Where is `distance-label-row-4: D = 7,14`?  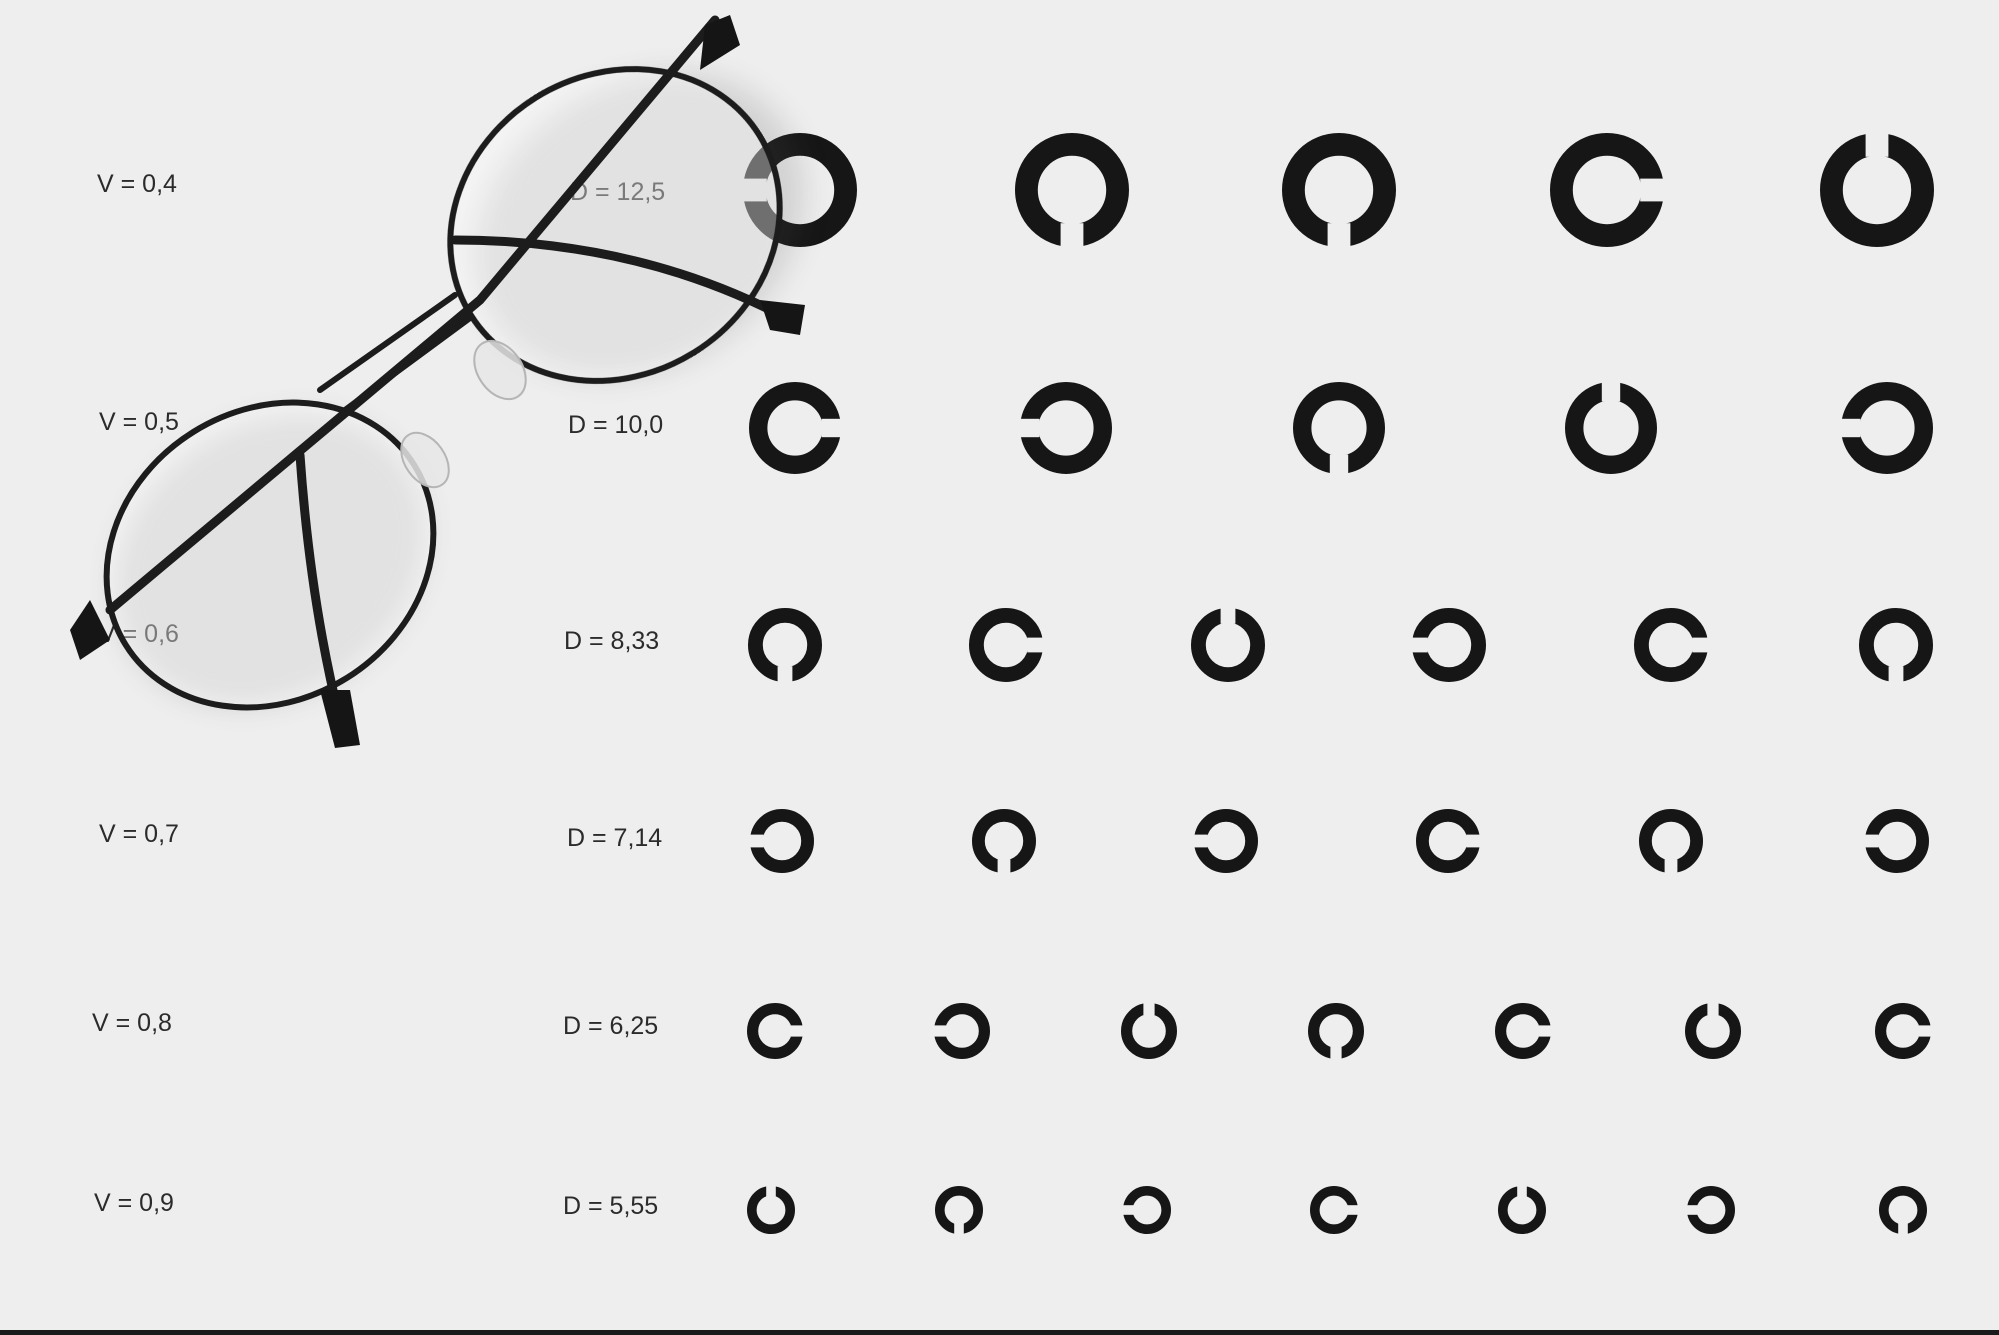
distance-label-row-4: D = 7,14 is located at coordinates (615, 838).